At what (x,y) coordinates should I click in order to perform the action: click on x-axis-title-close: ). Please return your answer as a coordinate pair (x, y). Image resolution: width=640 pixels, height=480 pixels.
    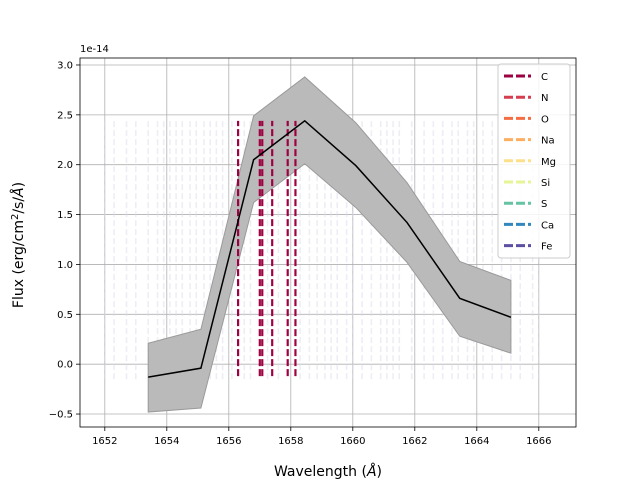
    Looking at the image, I should click on (379, 472).